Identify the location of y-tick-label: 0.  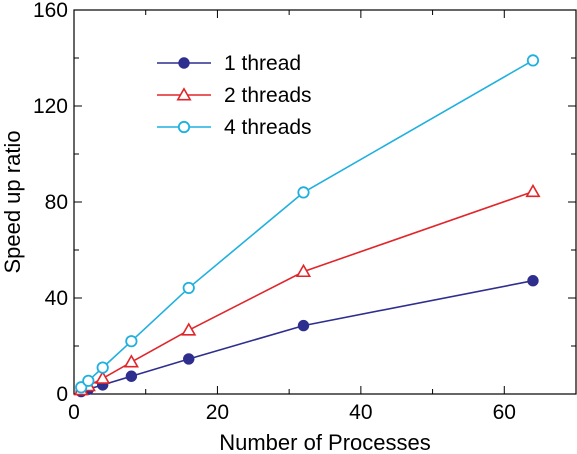
(62, 394).